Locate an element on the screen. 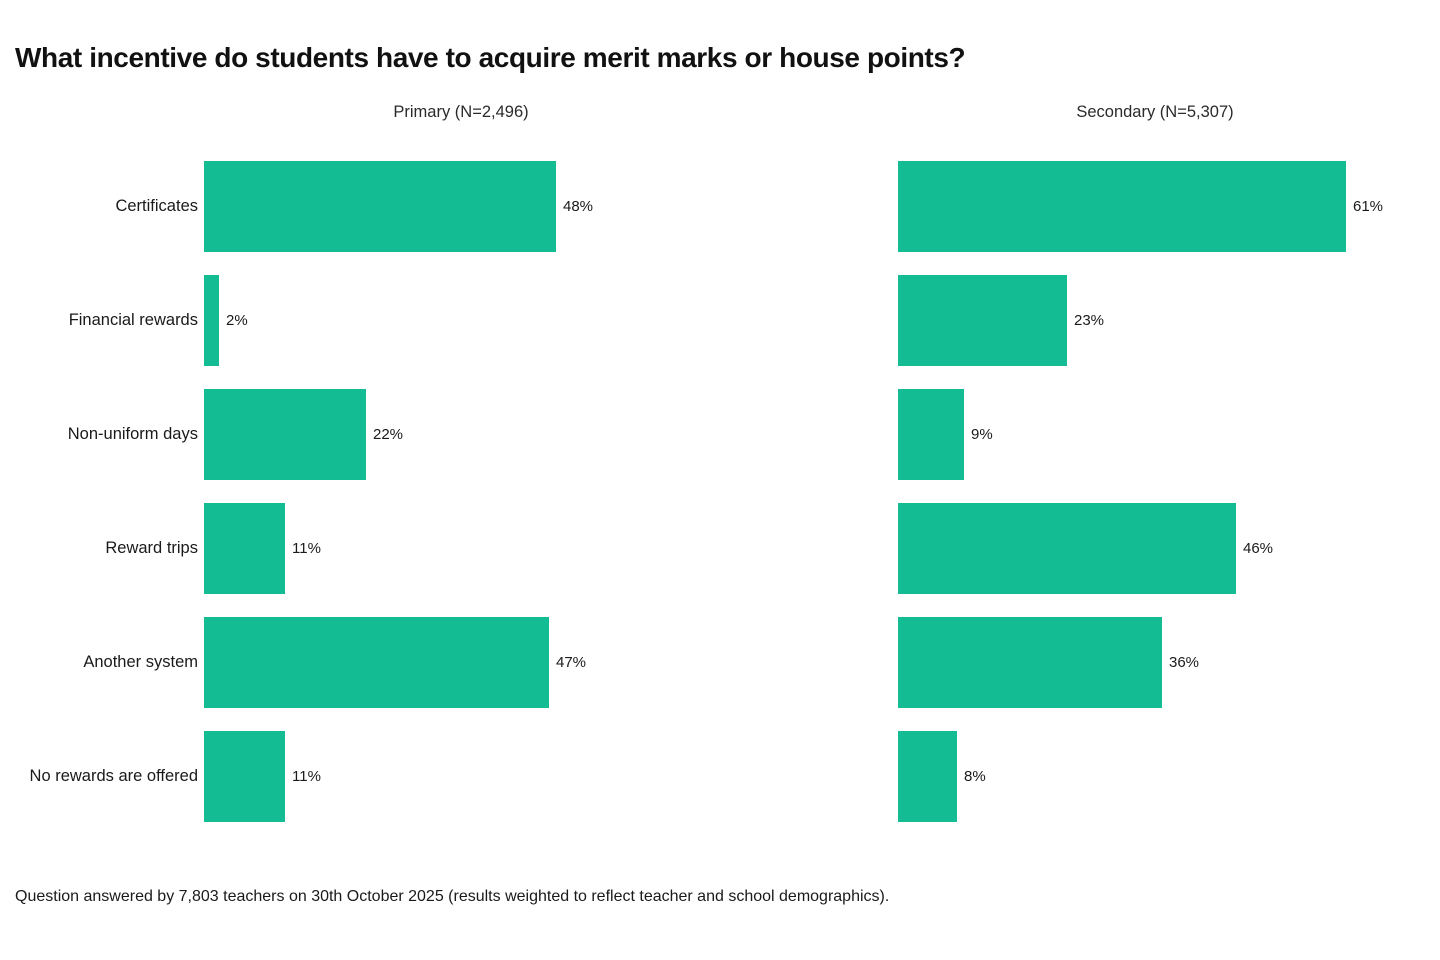 Image resolution: width=1440 pixels, height=960 pixels. primary-value-label: 48% is located at coordinates (578, 206).